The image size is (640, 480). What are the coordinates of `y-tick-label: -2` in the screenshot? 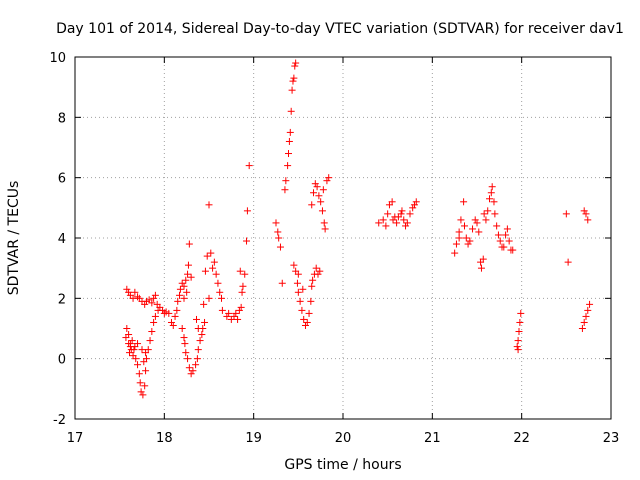 It's located at (59, 420).